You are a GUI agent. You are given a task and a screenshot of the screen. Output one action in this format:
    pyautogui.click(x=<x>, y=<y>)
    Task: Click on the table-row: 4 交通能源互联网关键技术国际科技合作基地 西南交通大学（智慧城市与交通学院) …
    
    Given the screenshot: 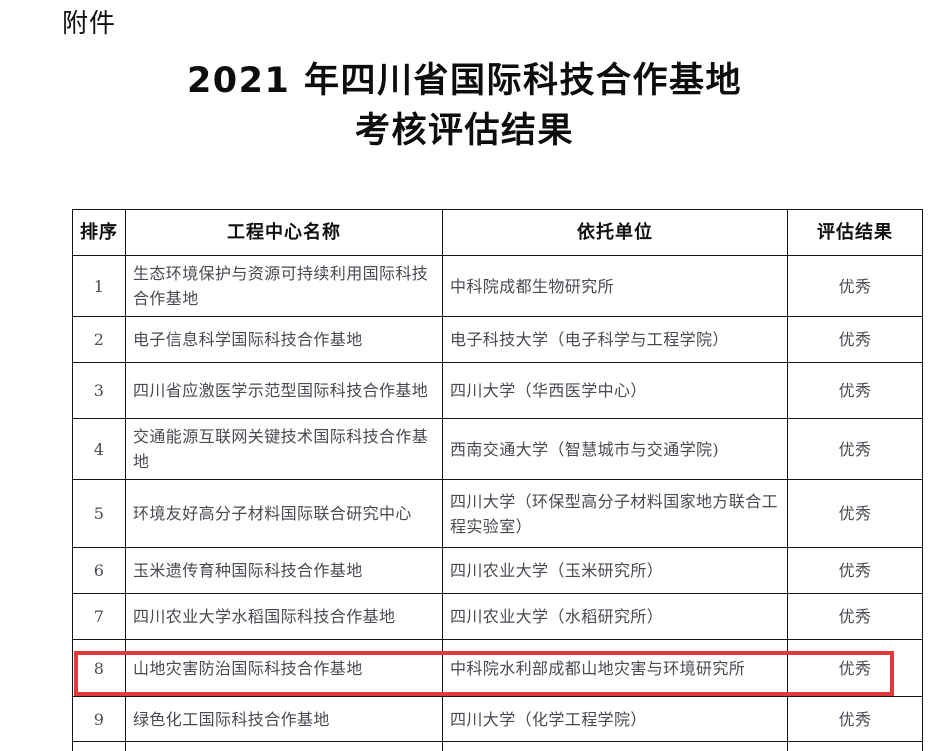 What is the action you would take?
    pyautogui.click(x=497, y=449)
    